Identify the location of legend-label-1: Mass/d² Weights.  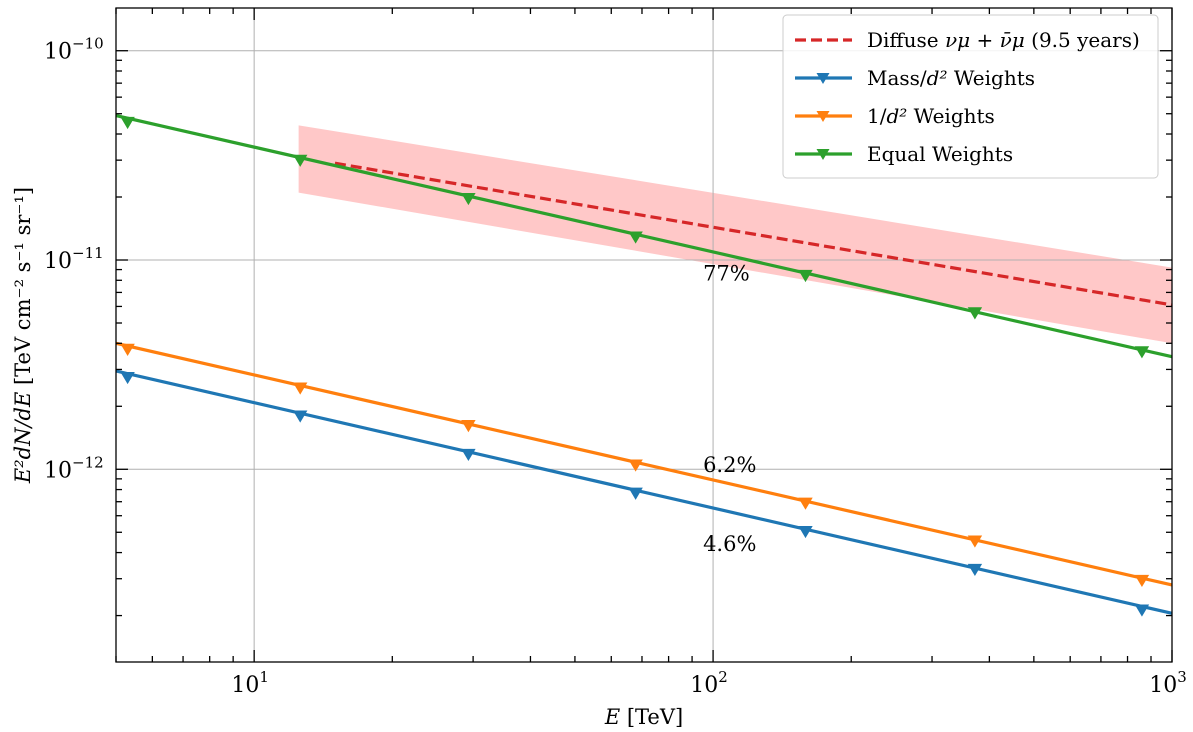
(951, 78).